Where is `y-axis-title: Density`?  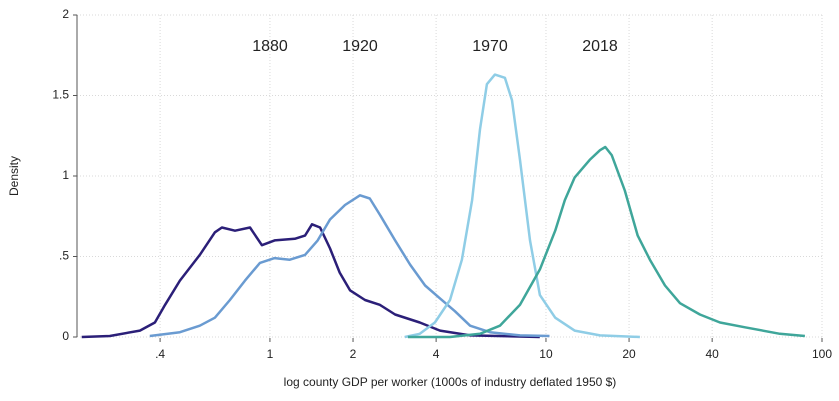
y-axis-title: Density is located at coordinates (14, 176).